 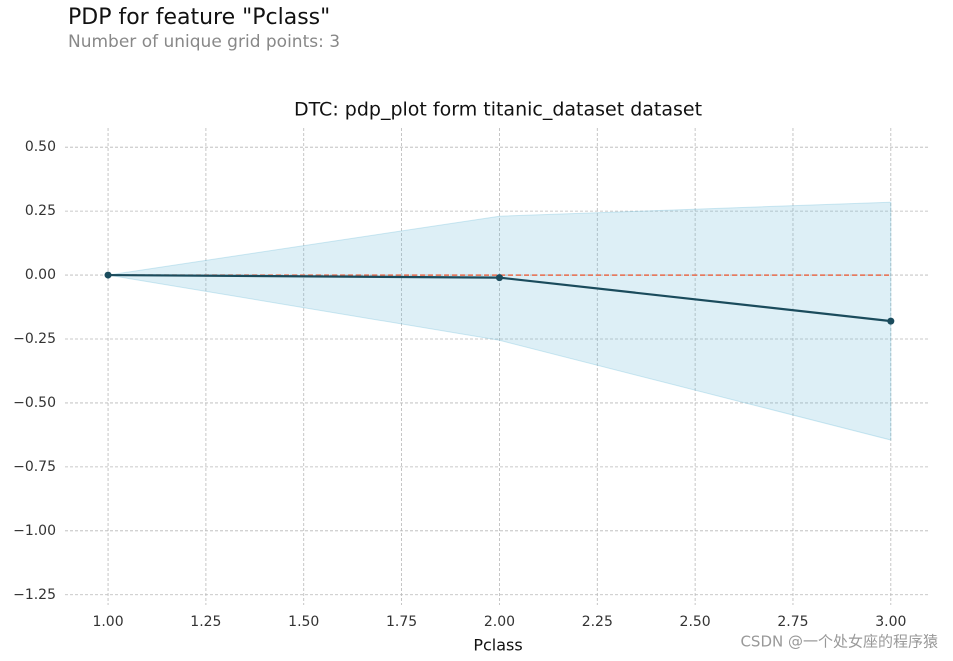 I want to click on chart-subtitle: Number of unique grid points: 3, so click(x=204, y=42).